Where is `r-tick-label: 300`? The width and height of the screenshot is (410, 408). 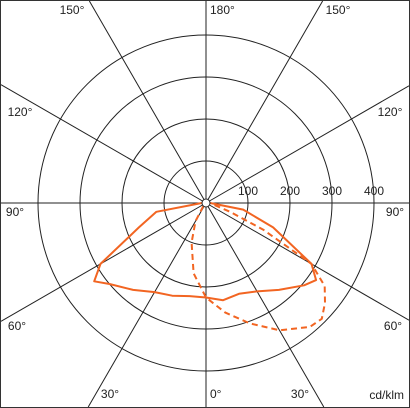 r-tick-label: 300 is located at coordinates (332, 191).